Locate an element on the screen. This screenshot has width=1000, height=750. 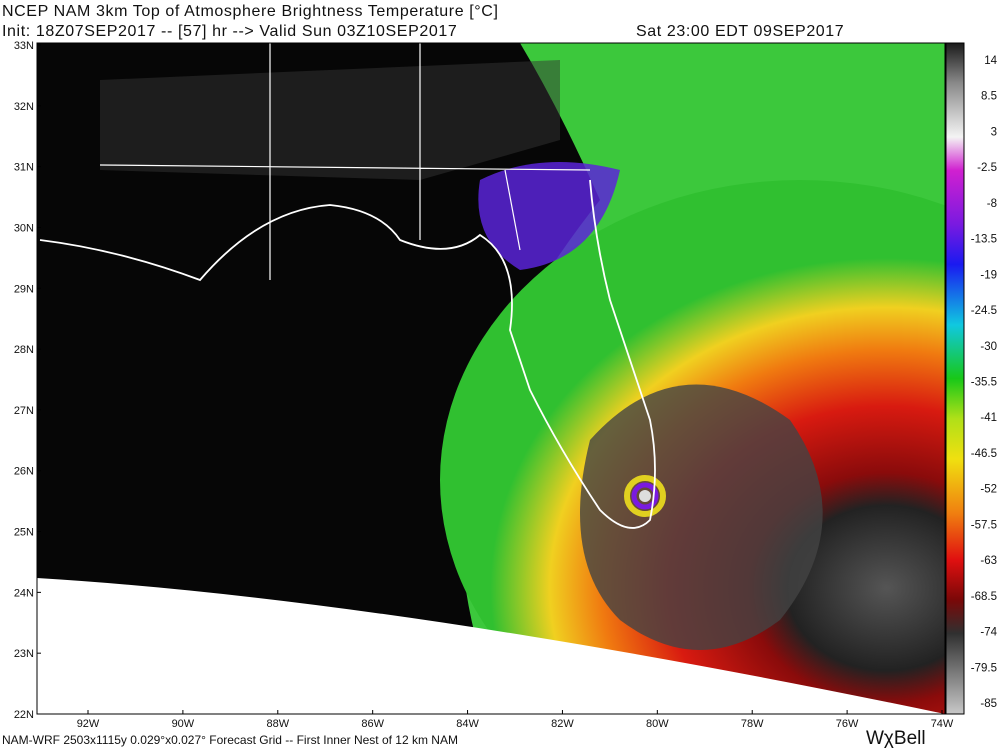
lat-label: 22N is located at coordinates (24, 715).